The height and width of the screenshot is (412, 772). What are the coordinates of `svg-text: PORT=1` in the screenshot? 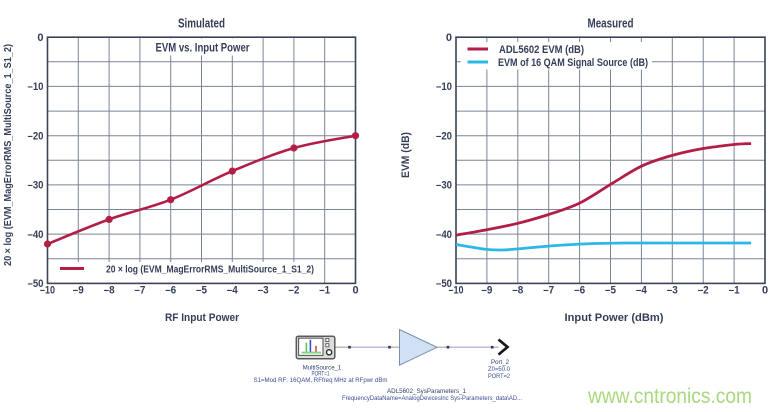 It's located at (321, 374).